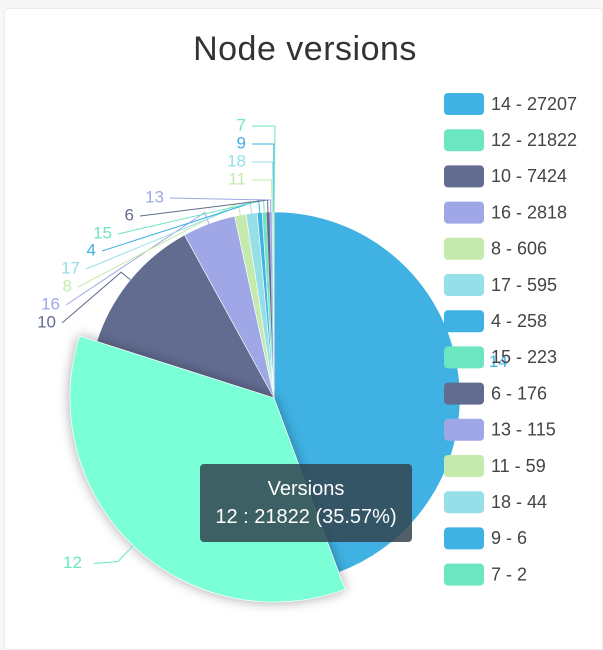 This screenshot has width=603, height=650. I want to click on legend-label-11: 11 - 59, so click(518, 466).